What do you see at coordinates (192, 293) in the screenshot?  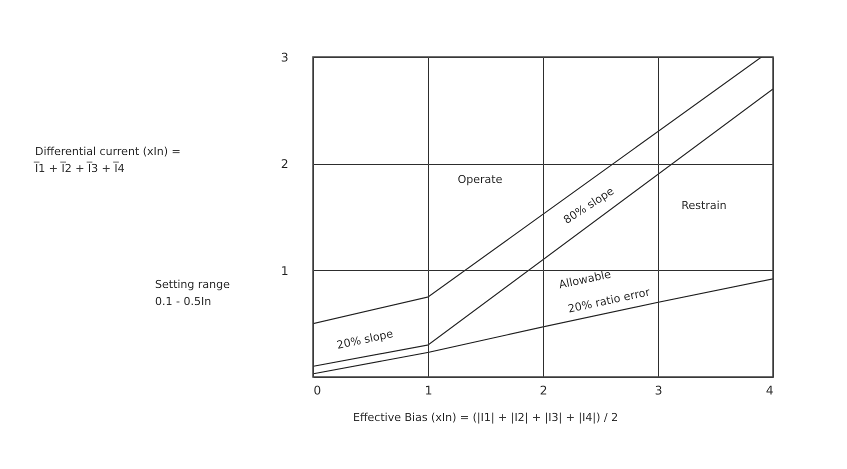 I see `text: Setting range 0.1 - 0.5In` at bounding box center [192, 293].